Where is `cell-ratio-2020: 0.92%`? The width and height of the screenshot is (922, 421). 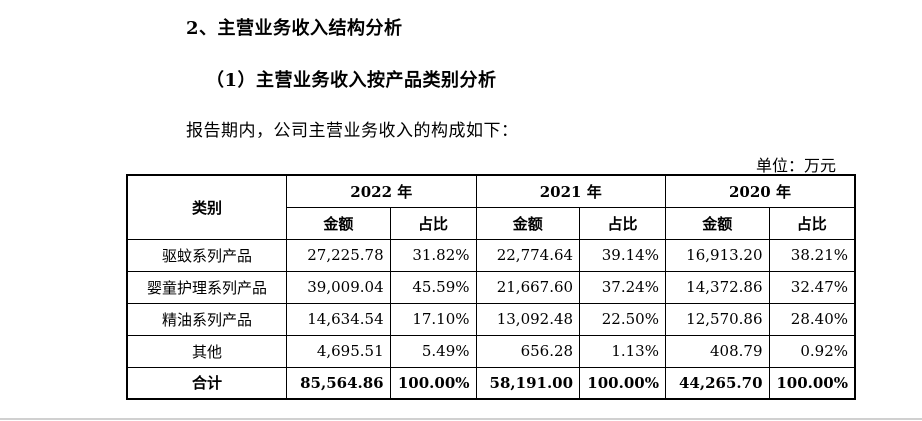
cell-ratio-2020: 0.92% is located at coordinates (812, 351).